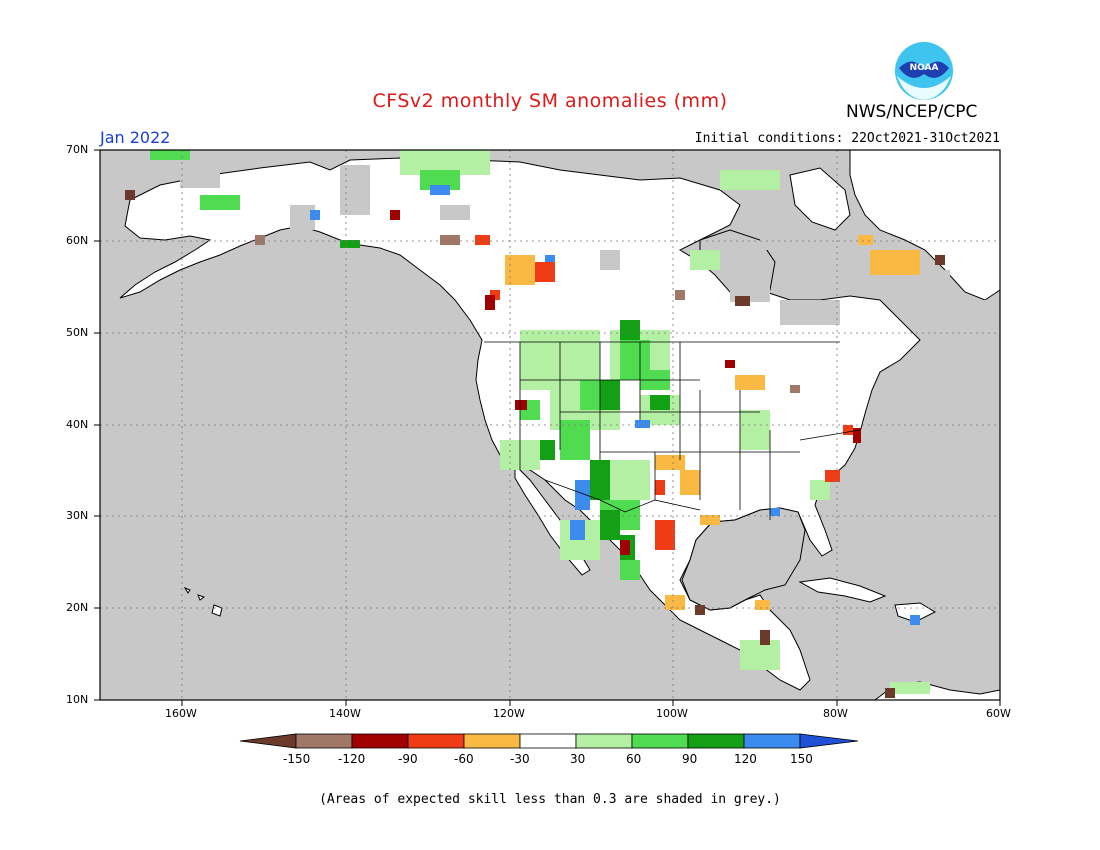 The height and width of the screenshot is (850, 1100). What do you see at coordinates (634, 759) in the screenshot?
I see `colorbar-label: 60` at bounding box center [634, 759].